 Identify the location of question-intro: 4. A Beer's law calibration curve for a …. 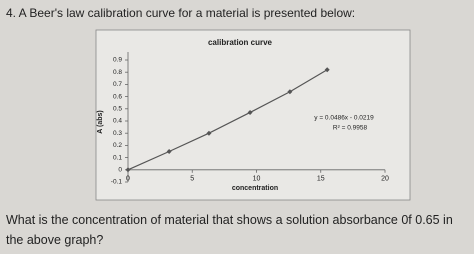
(181, 13).